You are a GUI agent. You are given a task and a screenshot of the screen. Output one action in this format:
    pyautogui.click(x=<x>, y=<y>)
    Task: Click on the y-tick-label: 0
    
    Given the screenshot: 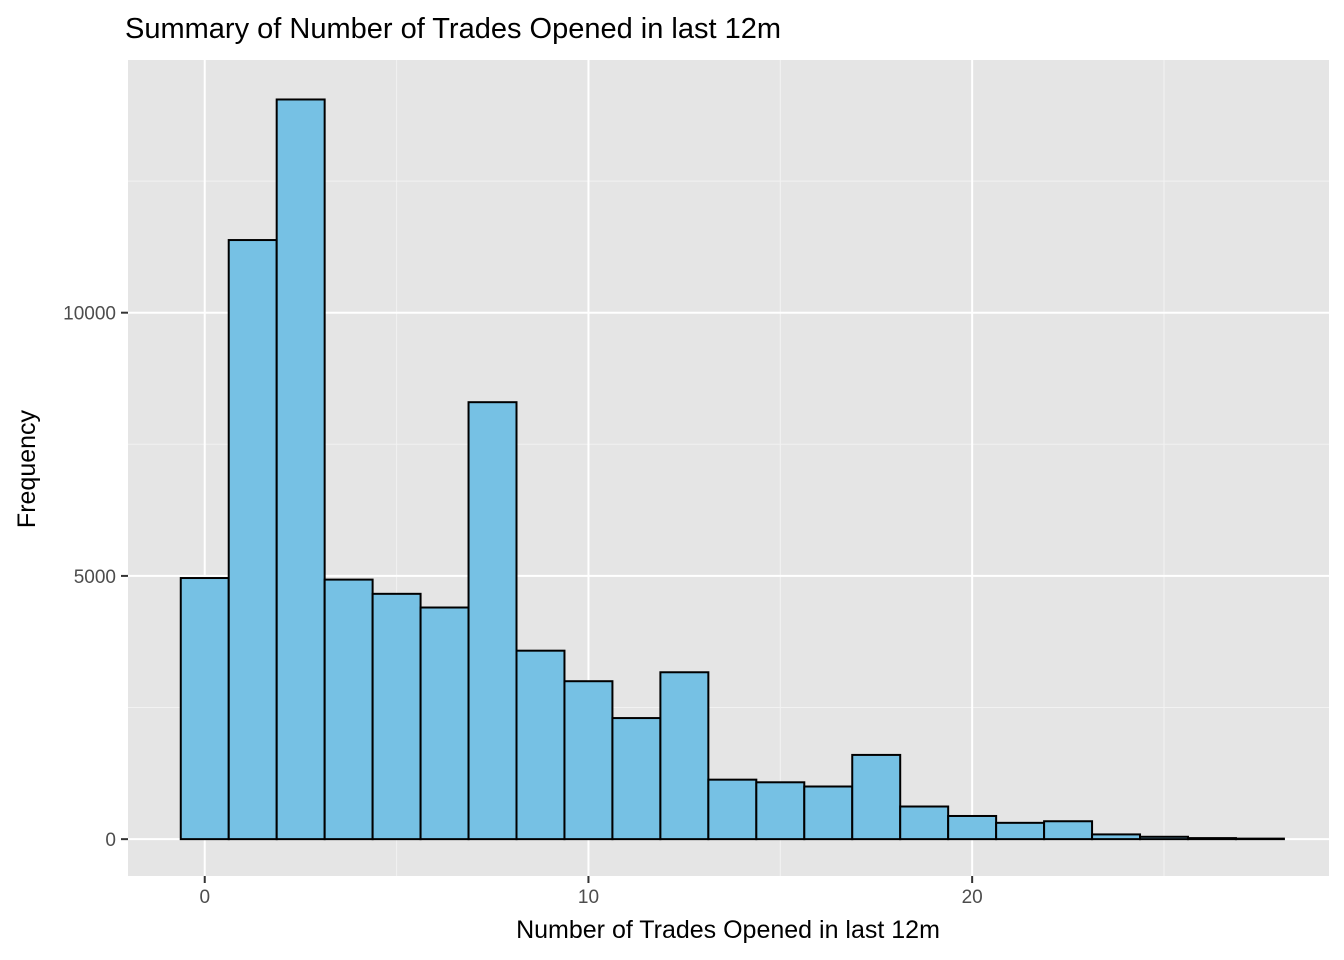 What is the action you would take?
    pyautogui.click(x=110, y=840)
    